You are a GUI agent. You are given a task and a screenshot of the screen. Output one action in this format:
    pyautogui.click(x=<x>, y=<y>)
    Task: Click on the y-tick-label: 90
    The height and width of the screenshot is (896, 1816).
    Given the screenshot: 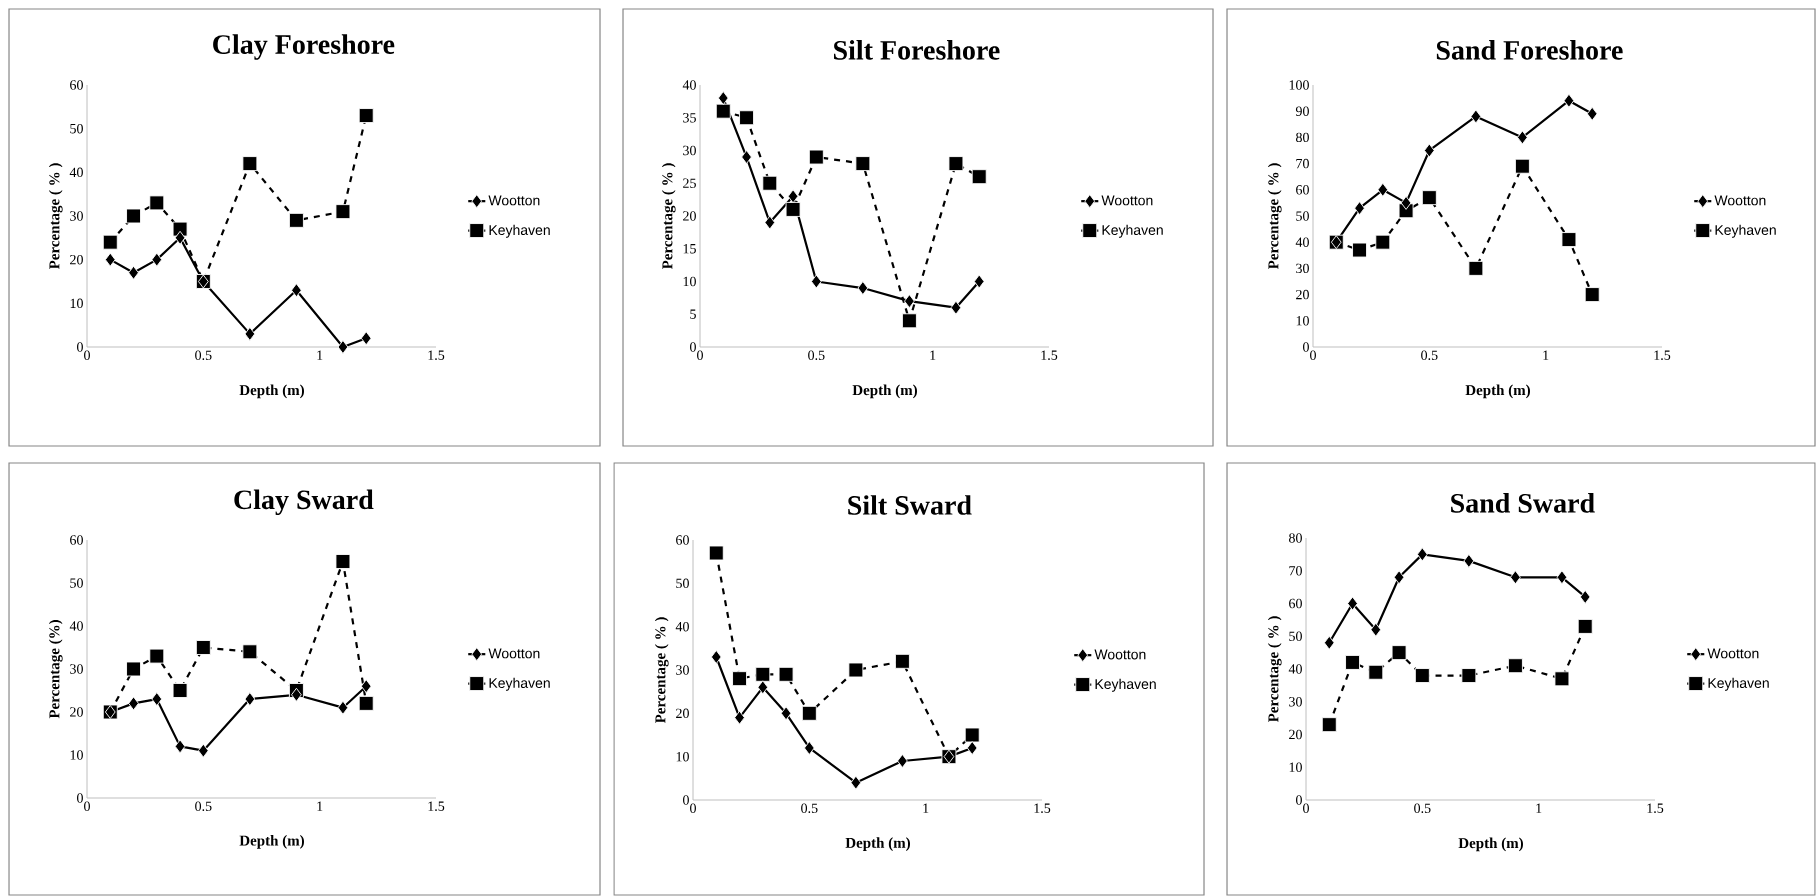 What is the action you would take?
    pyautogui.click(x=1302, y=111)
    